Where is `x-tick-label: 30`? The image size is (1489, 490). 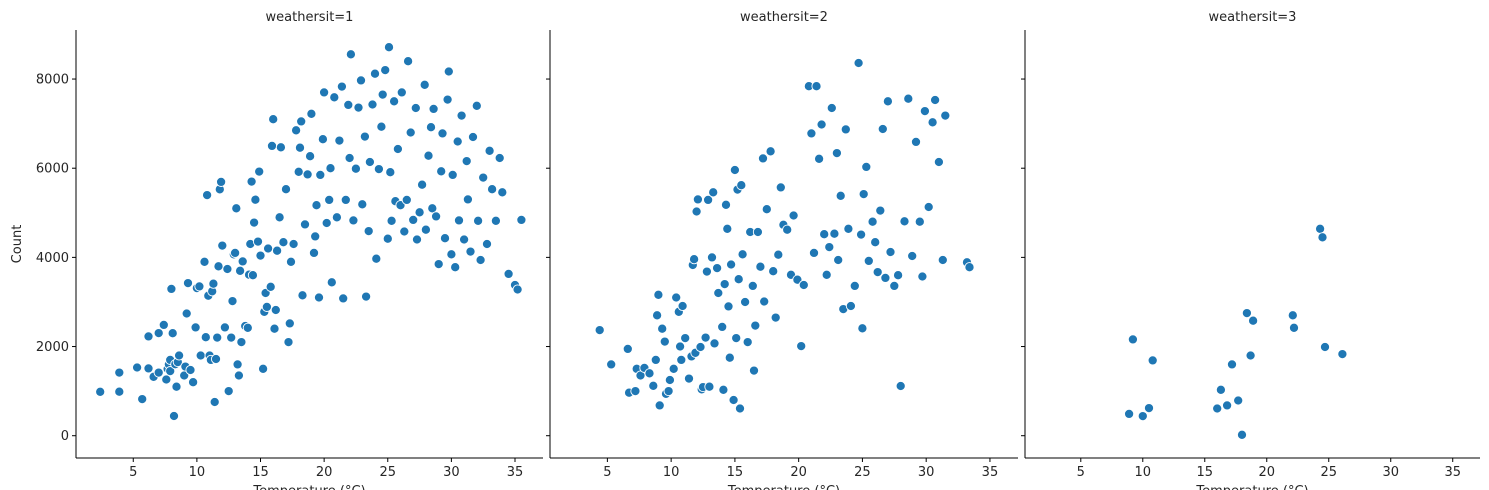 x-tick-label: 30 is located at coordinates (451, 472).